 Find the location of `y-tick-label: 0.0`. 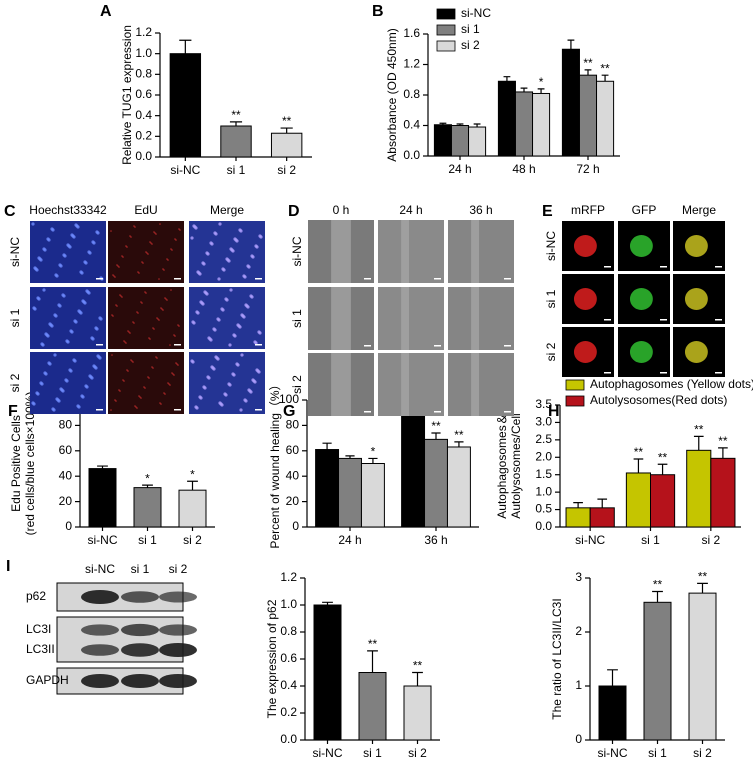

y-tick-label: 0.0 is located at coordinates (143, 156).